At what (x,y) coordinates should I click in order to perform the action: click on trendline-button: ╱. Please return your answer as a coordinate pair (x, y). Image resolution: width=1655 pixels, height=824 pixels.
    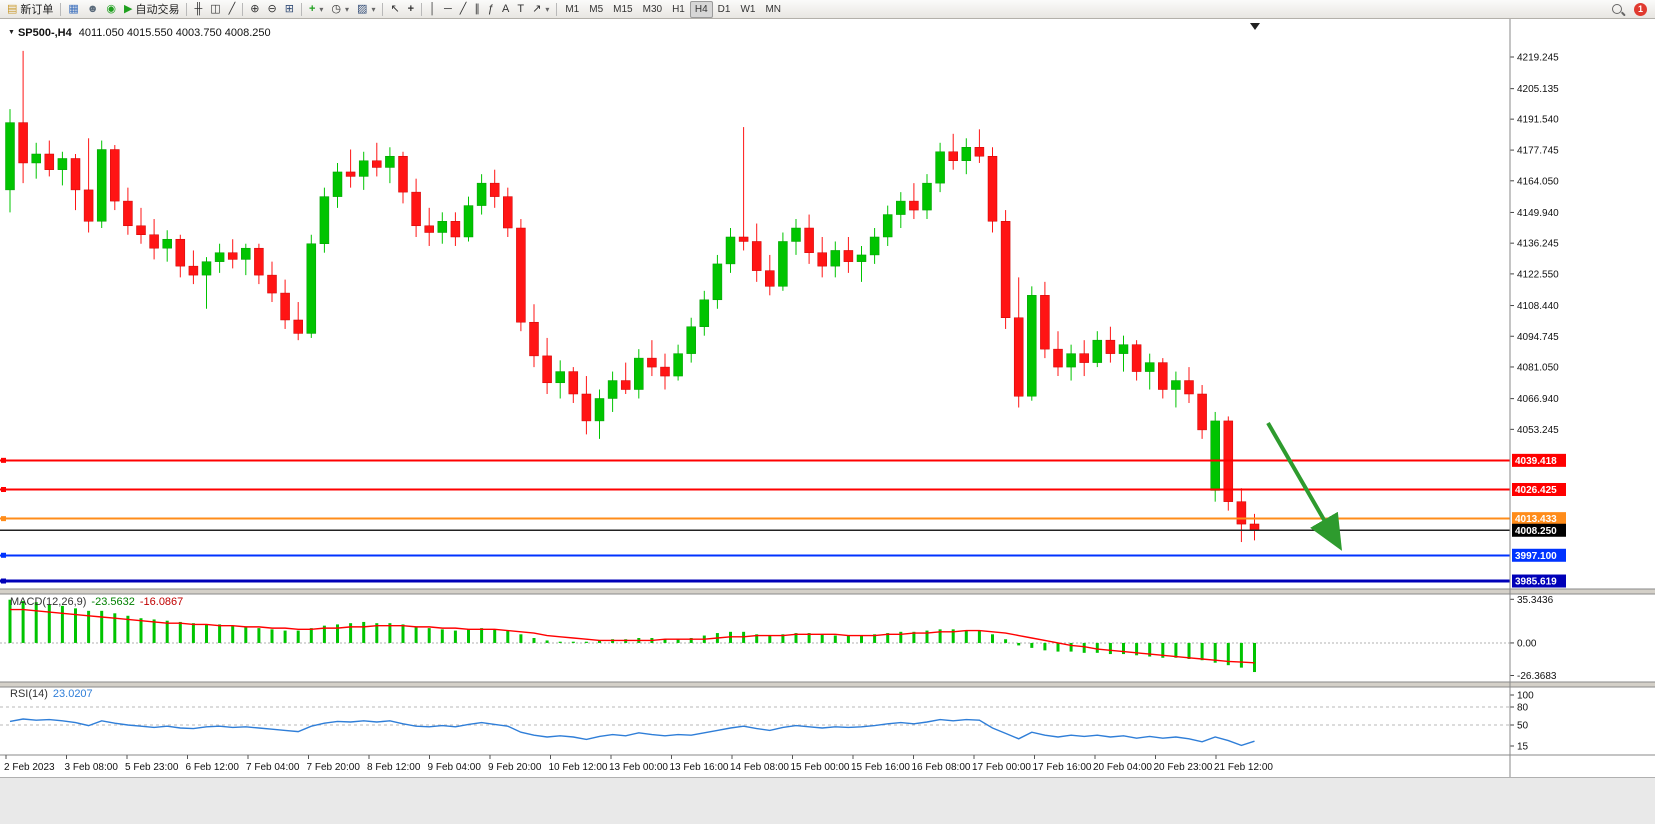
    Looking at the image, I should click on (463, 9).